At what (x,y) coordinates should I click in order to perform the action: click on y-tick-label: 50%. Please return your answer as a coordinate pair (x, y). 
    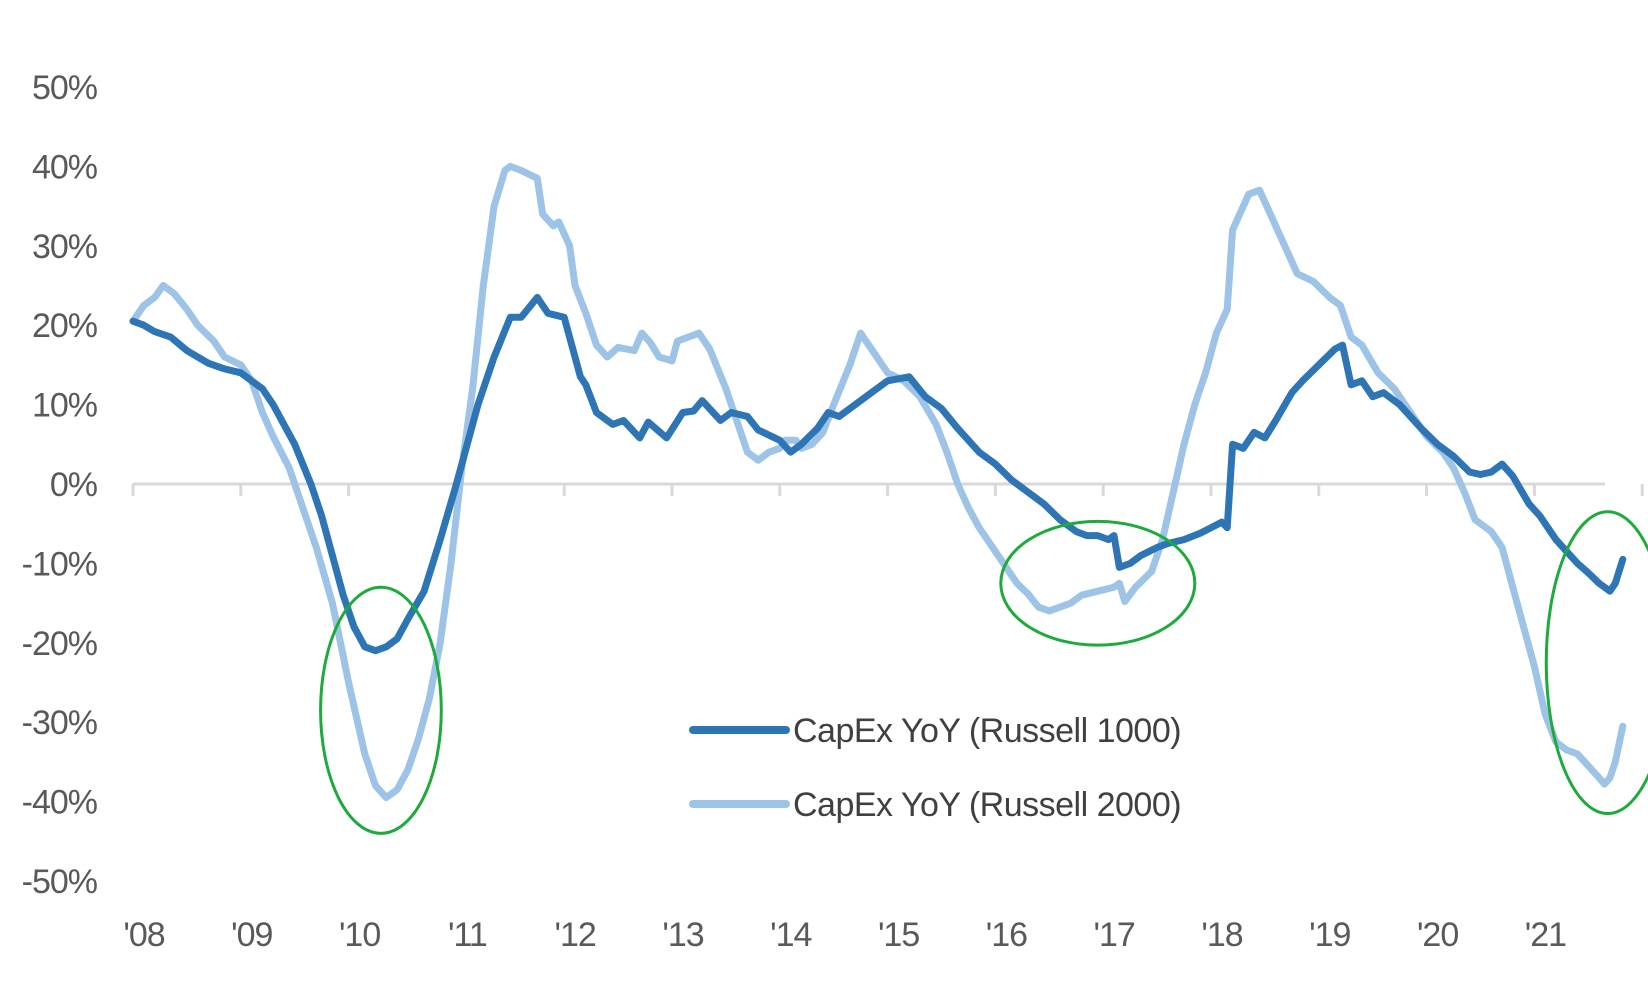
    Looking at the image, I should click on (65, 88).